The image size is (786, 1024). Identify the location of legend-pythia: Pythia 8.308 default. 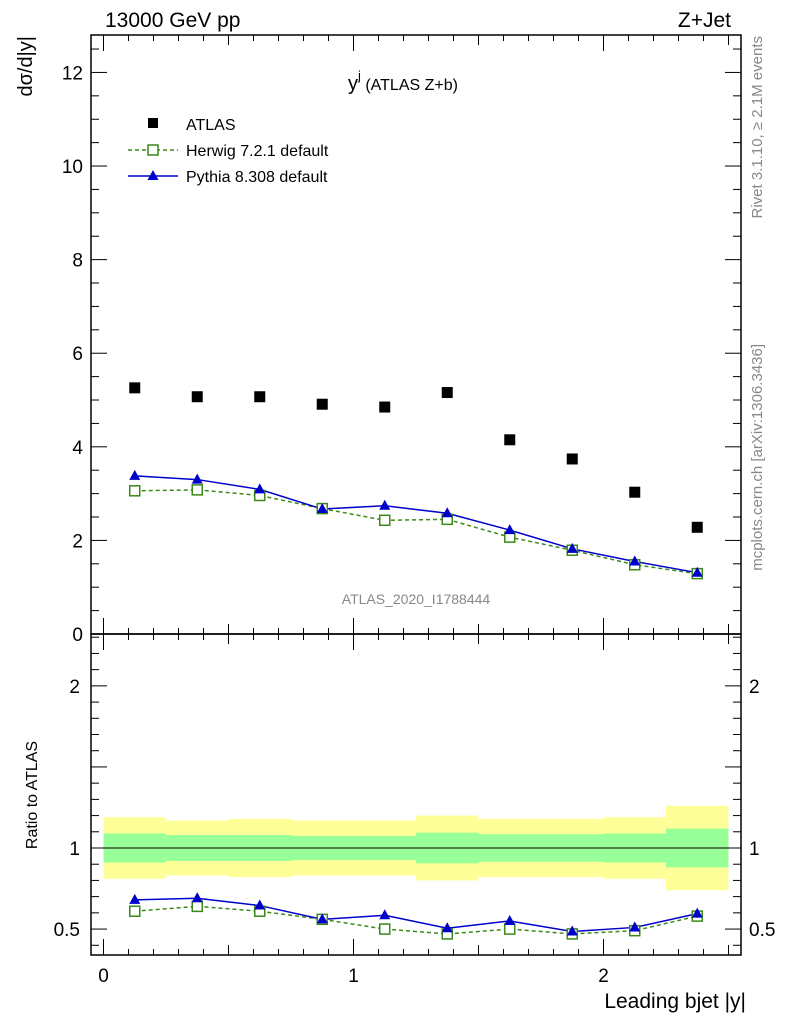
(228, 177).